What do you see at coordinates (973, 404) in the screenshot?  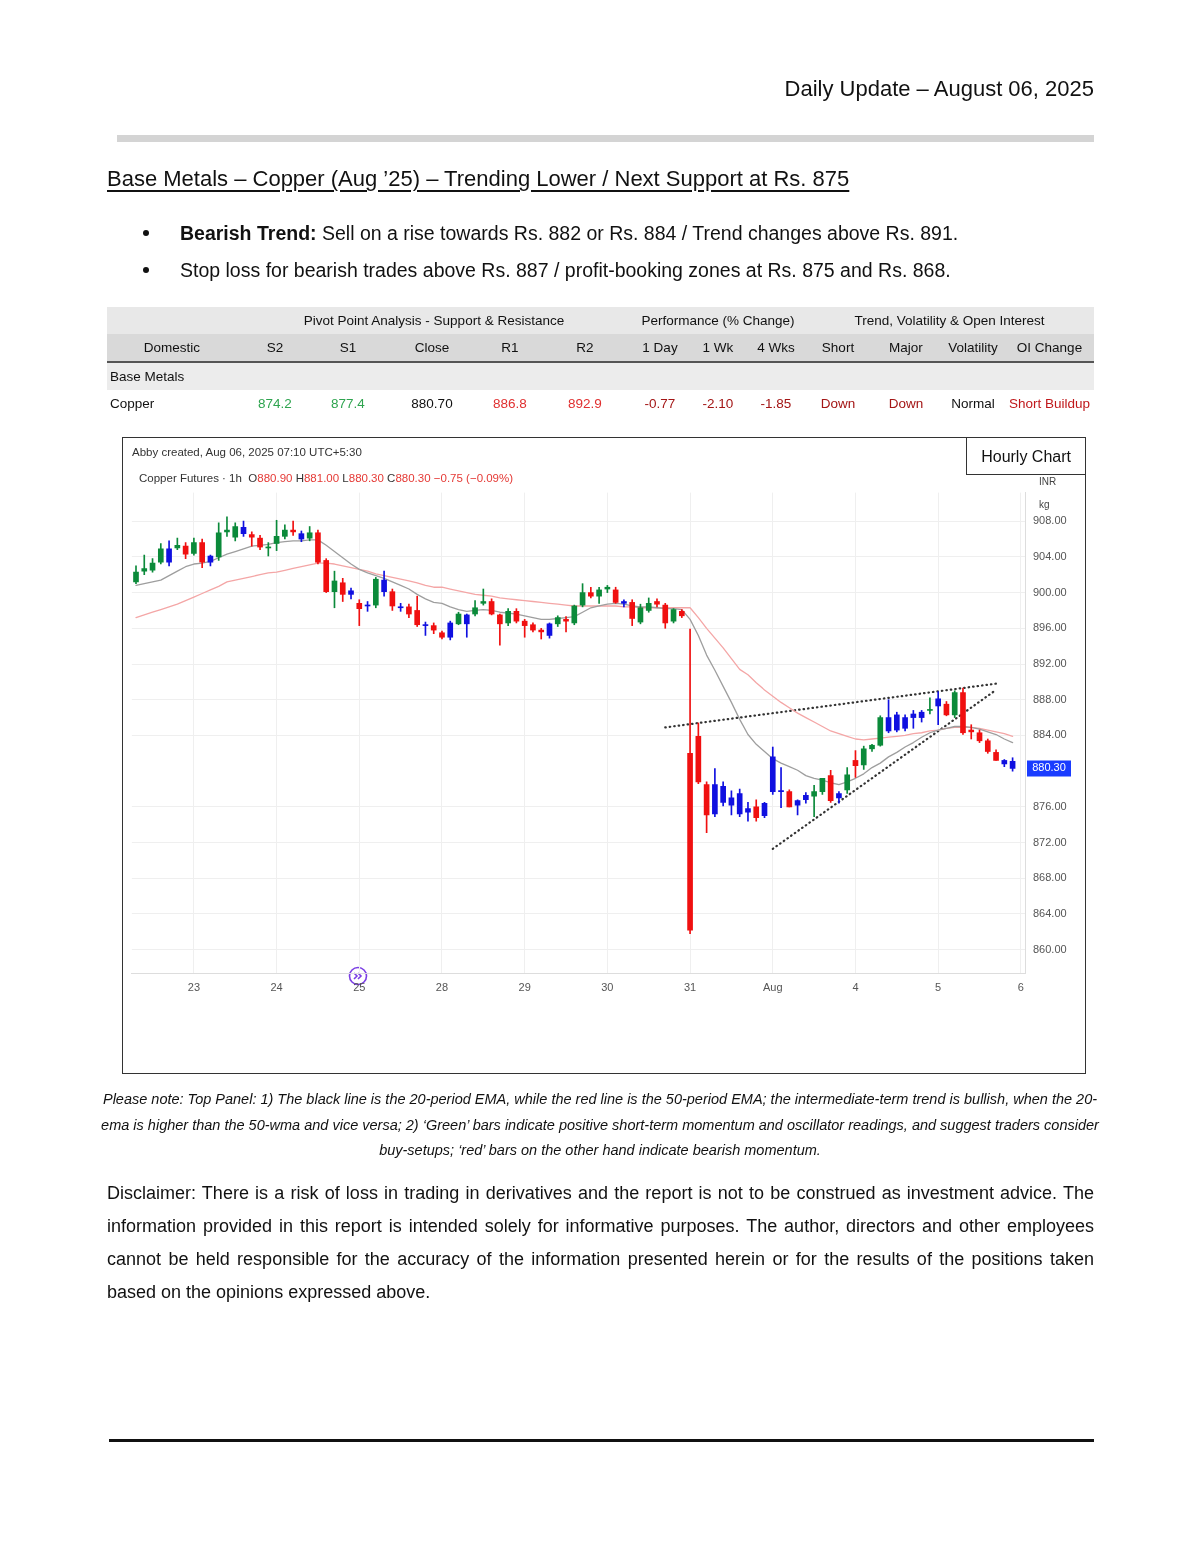 I see `text: Normal` at bounding box center [973, 404].